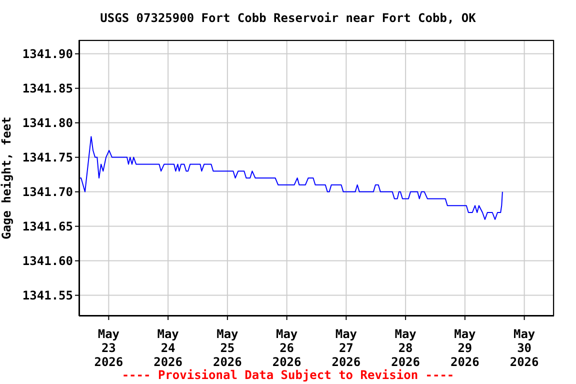  Describe the element at coordinates (405, 348) in the screenshot. I see `x-tick-label: May 28 2026` at that location.